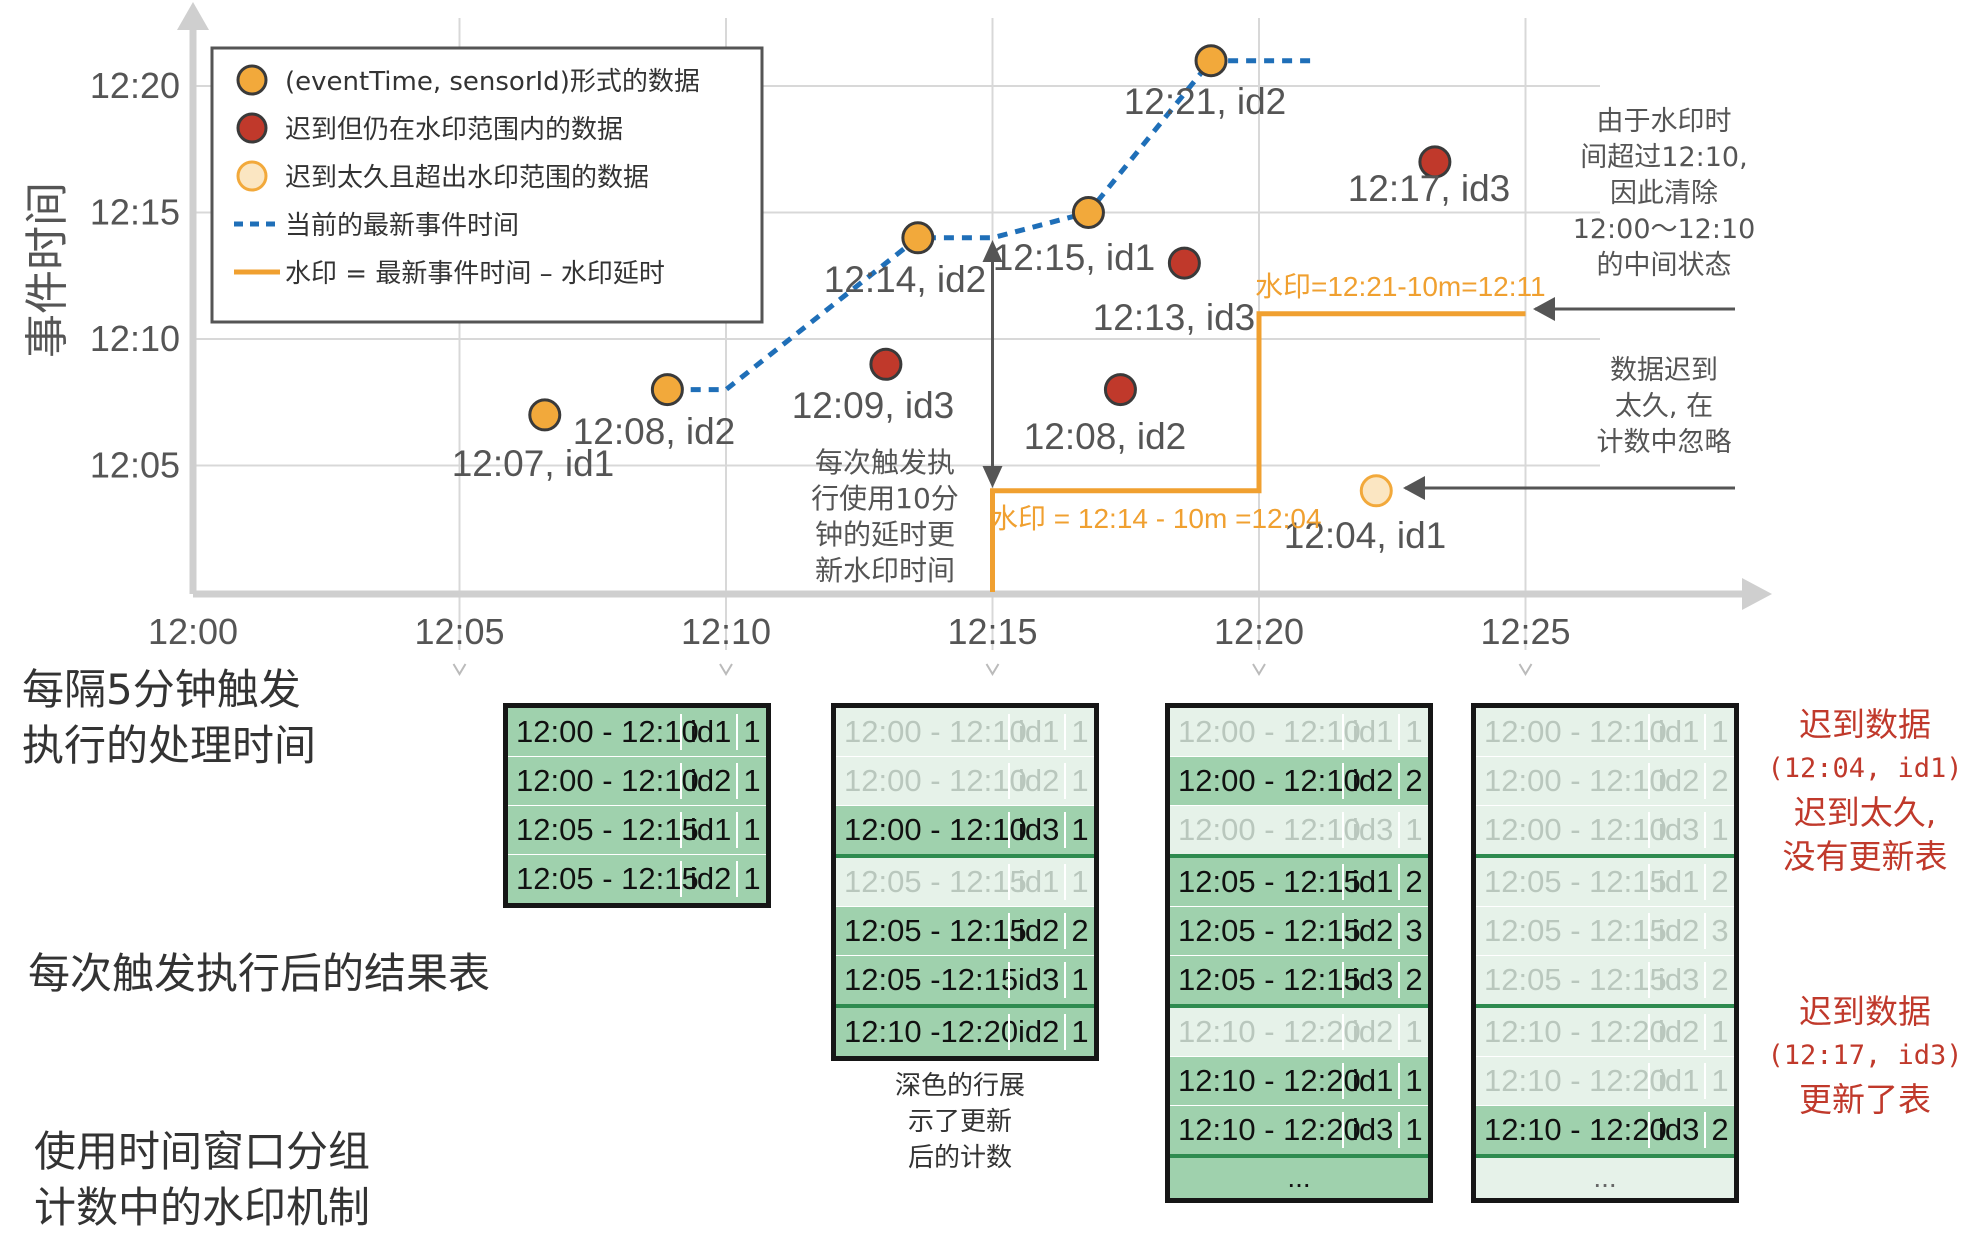 This screenshot has height=1252, width=1980. I want to click on figure-caption-line-2: 计数中的水印机制, so click(202, 1207).